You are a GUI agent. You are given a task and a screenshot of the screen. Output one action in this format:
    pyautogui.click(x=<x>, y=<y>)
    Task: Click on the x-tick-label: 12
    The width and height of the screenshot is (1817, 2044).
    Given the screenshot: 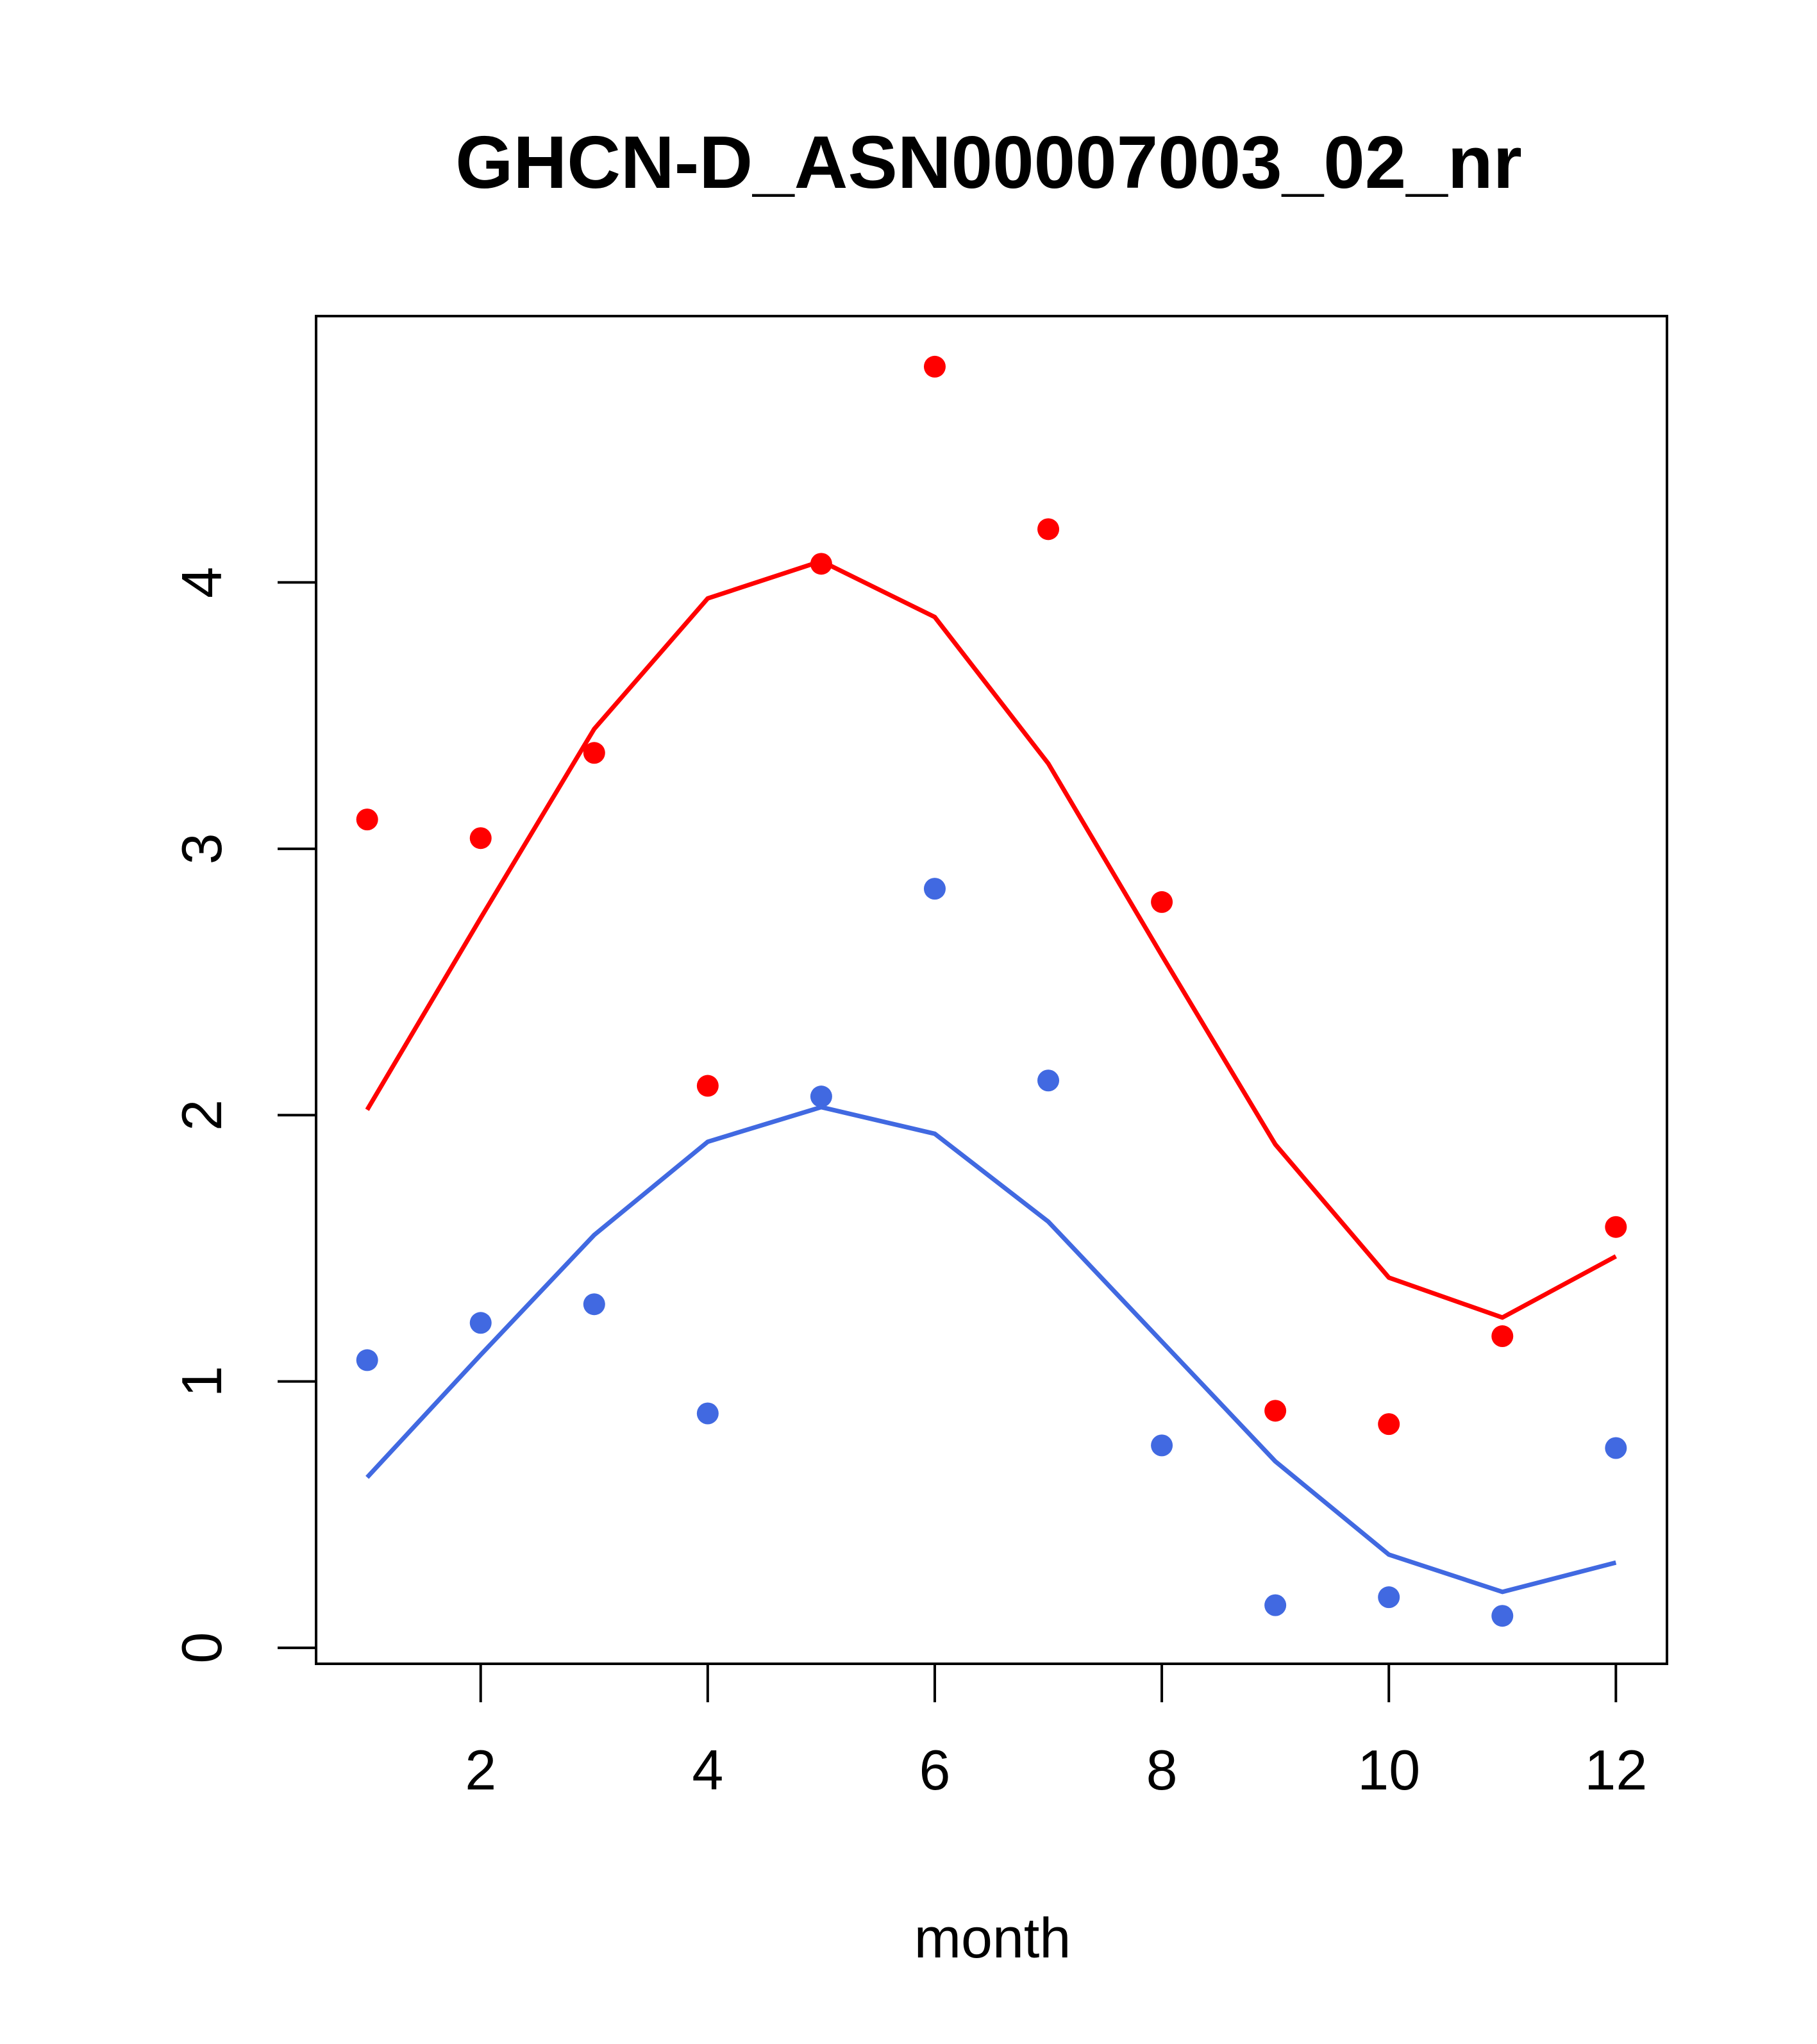 What is the action you would take?
    pyautogui.click(x=1615, y=1770)
    